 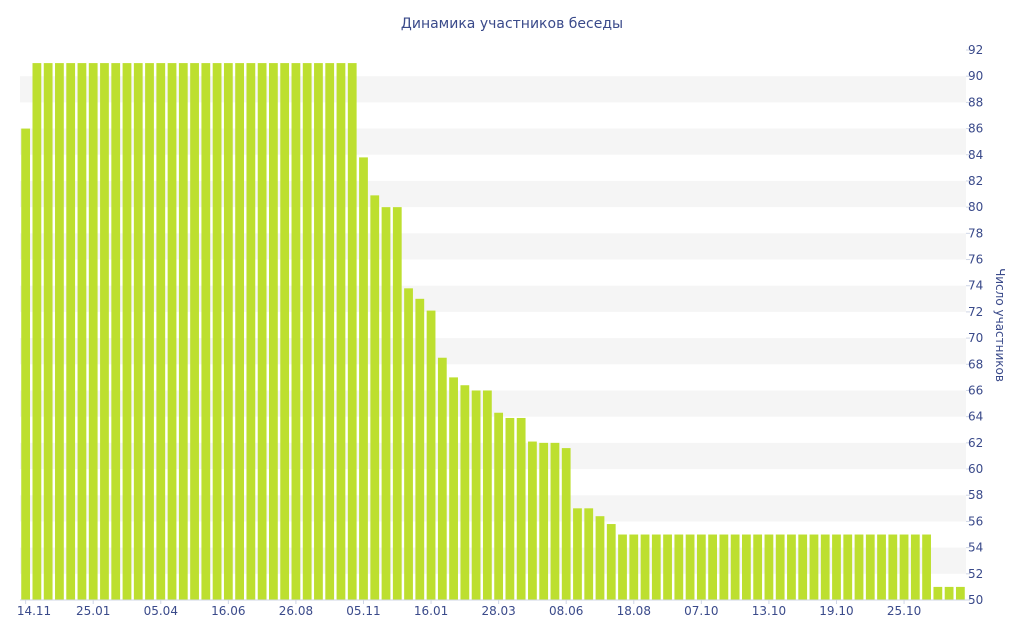 I want to click on y-tick-label: 72, so click(x=975, y=312).